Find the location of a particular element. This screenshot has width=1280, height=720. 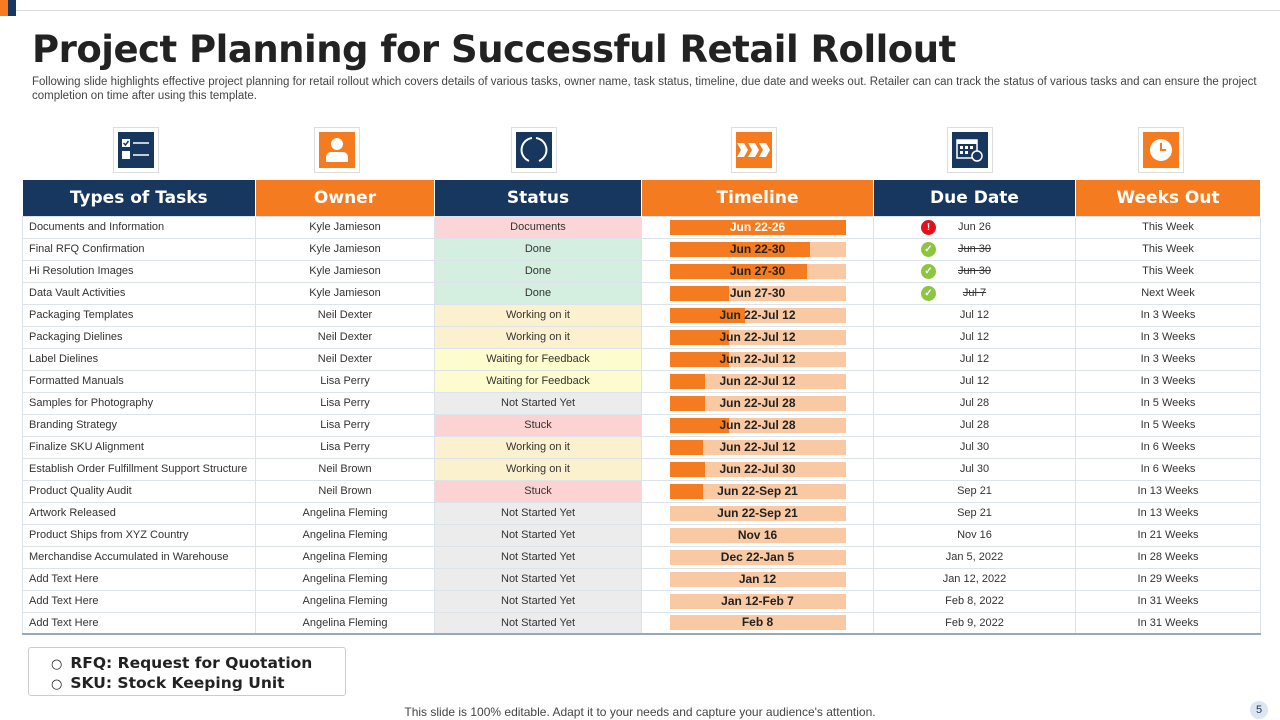

task-name: Packaging Templates is located at coordinates (139, 315).